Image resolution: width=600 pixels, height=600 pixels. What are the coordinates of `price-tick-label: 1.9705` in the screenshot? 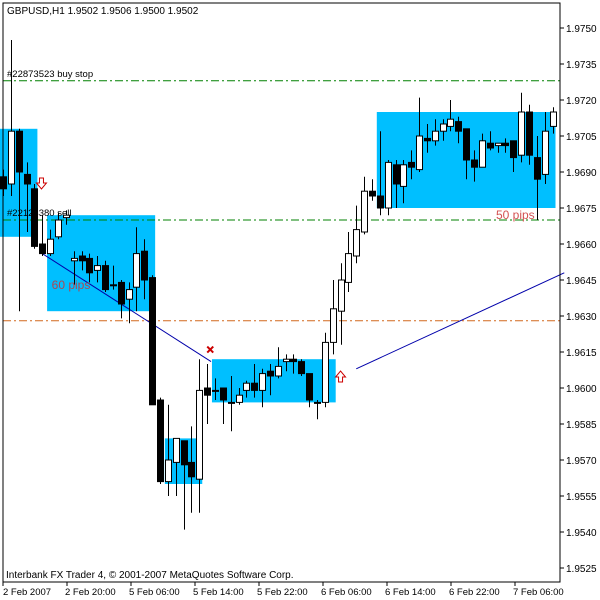 It's located at (581, 137).